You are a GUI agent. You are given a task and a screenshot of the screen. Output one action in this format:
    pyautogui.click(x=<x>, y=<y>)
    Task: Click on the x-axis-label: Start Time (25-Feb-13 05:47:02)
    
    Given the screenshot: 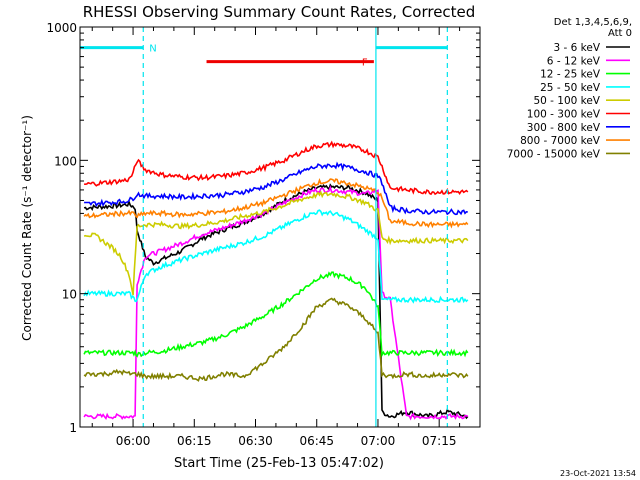 What is the action you would take?
    pyautogui.click(x=279, y=463)
    